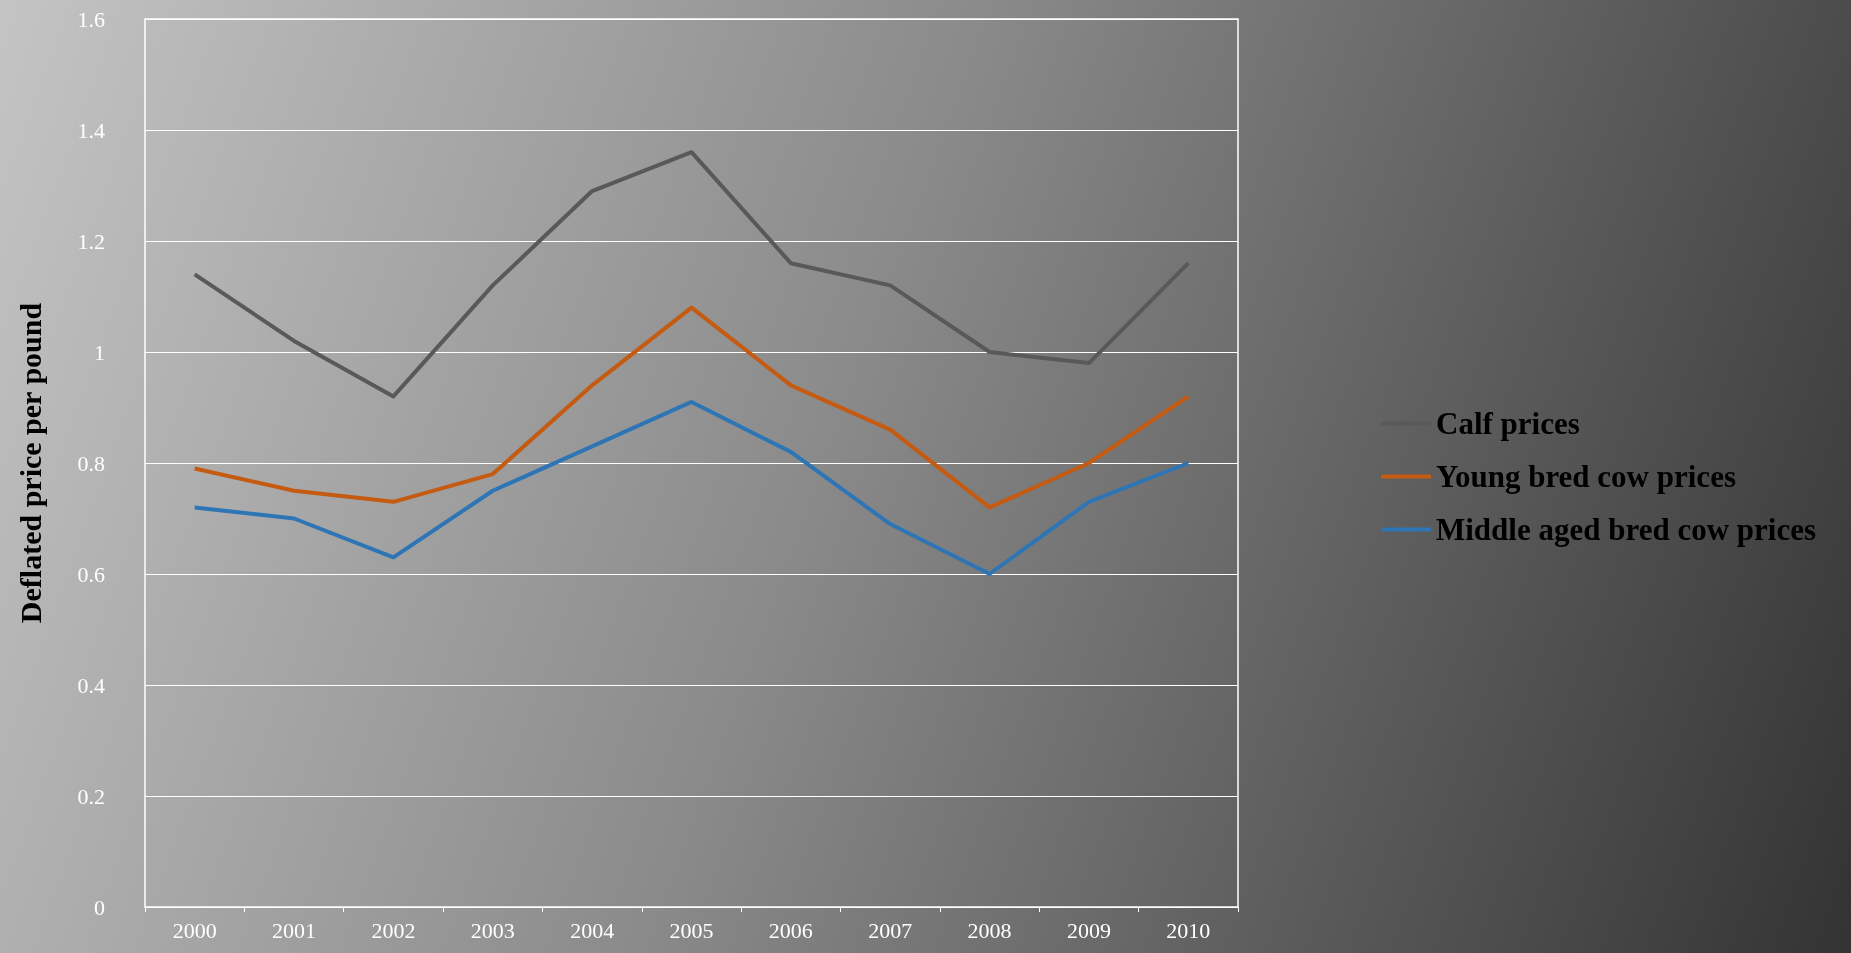 Image resolution: width=1851 pixels, height=953 pixels. What do you see at coordinates (890, 930) in the screenshot?
I see `x-tick-label: 2007` at bounding box center [890, 930].